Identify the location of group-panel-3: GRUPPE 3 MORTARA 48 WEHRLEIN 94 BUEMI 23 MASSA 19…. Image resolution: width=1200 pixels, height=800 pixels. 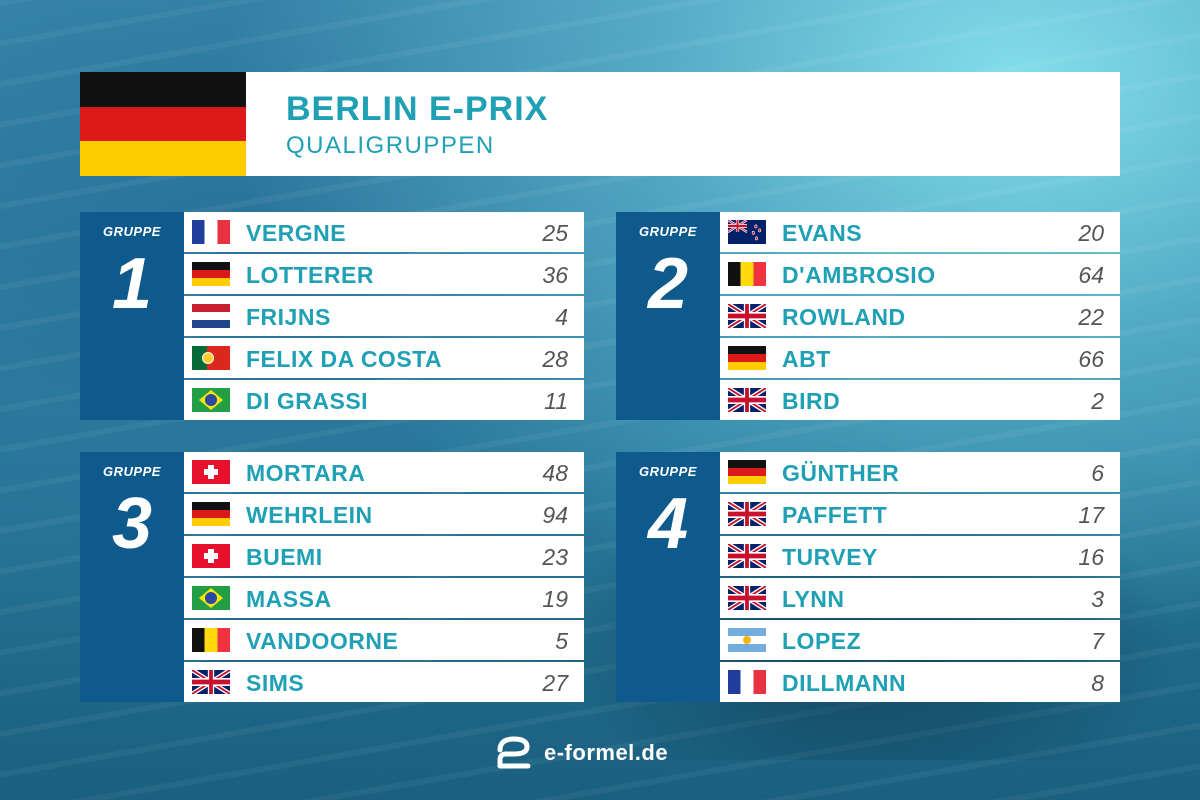
(332, 577).